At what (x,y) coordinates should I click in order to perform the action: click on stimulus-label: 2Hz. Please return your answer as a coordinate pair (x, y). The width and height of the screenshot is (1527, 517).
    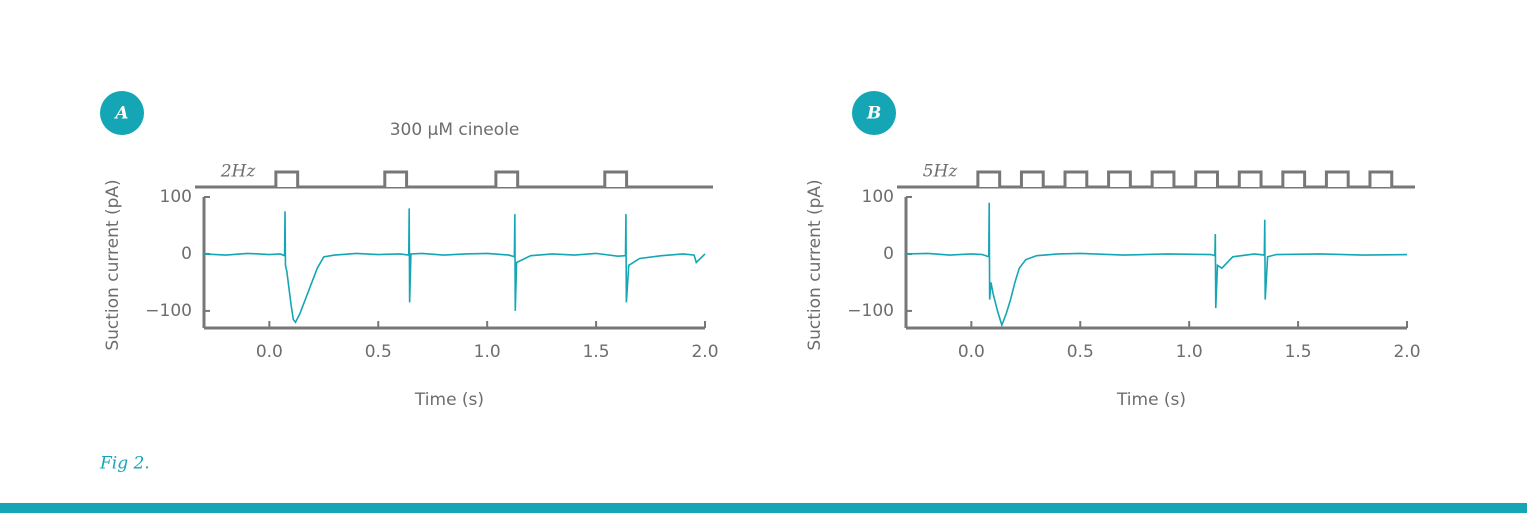
    Looking at the image, I should click on (238, 172).